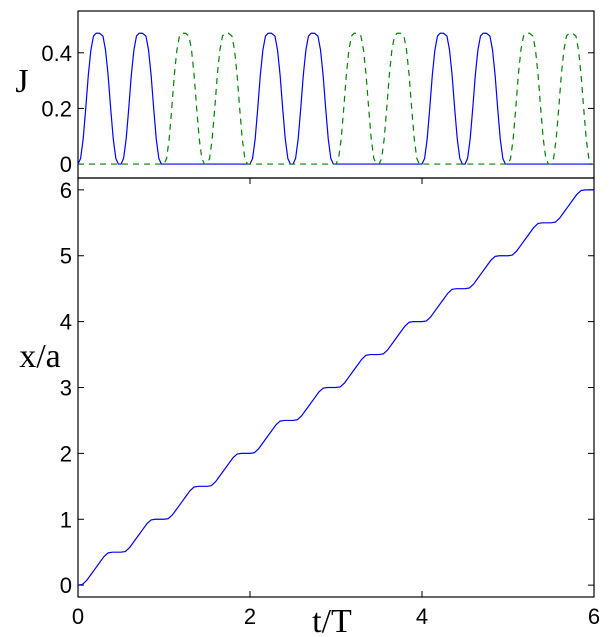 Image resolution: width=613 pixels, height=637 pixels. I want to click on time-x-axis-label: t/T, so click(332, 620).